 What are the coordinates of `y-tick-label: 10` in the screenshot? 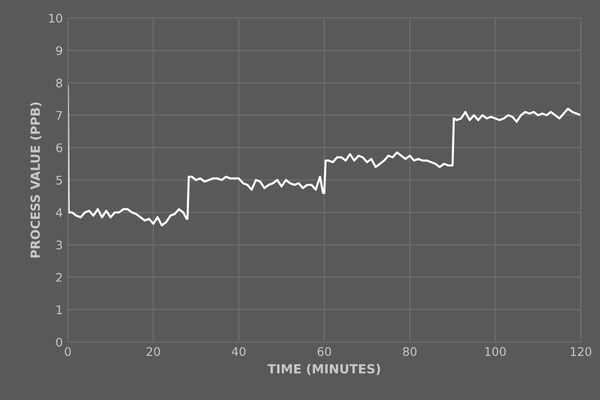 It's located at (55, 18).